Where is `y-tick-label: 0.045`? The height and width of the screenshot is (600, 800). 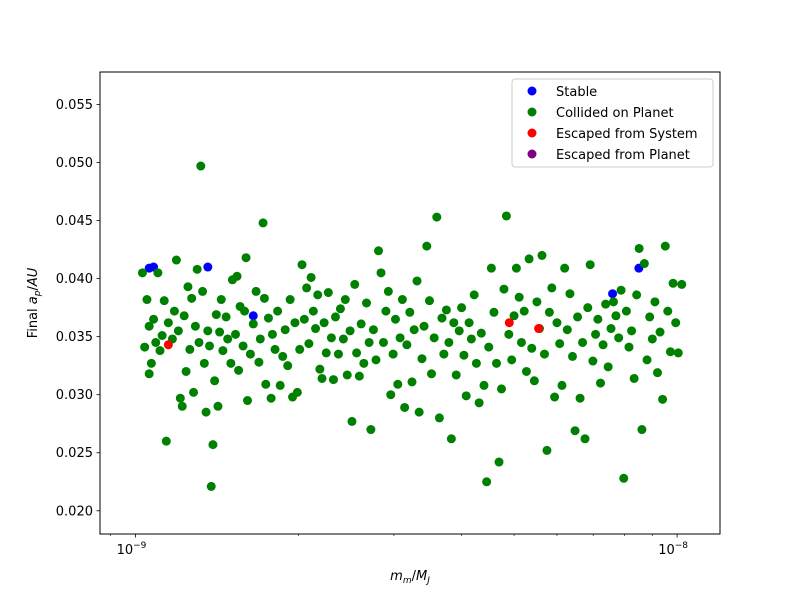
y-tick-label: 0.045 is located at coordinates (74, 221).